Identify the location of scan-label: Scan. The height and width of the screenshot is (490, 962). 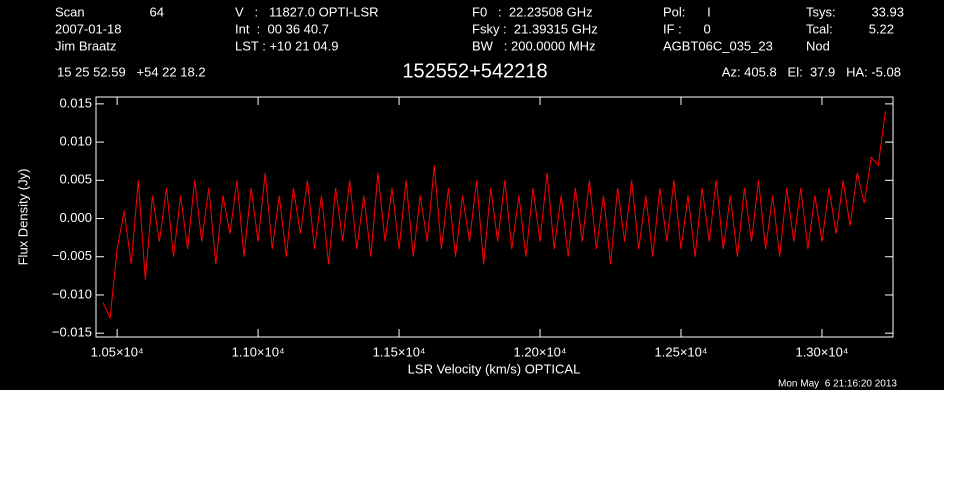
(70, 11).